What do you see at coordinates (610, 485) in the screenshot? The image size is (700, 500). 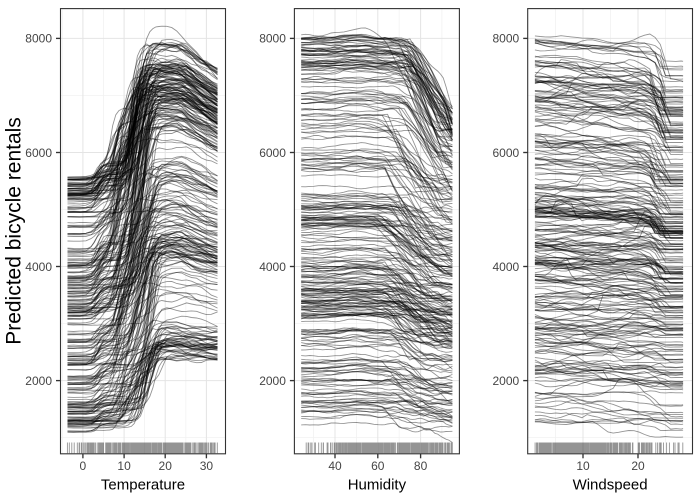 I see `svg-text: Windspeed` at bounding box center [610, 485].